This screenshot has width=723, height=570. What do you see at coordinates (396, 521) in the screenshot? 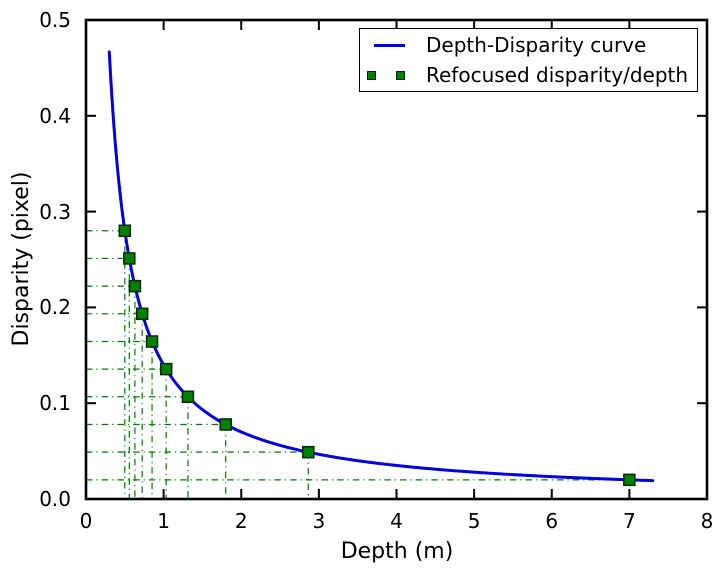
I see `x-tick-label: 4` at bounding box center [396, 521].